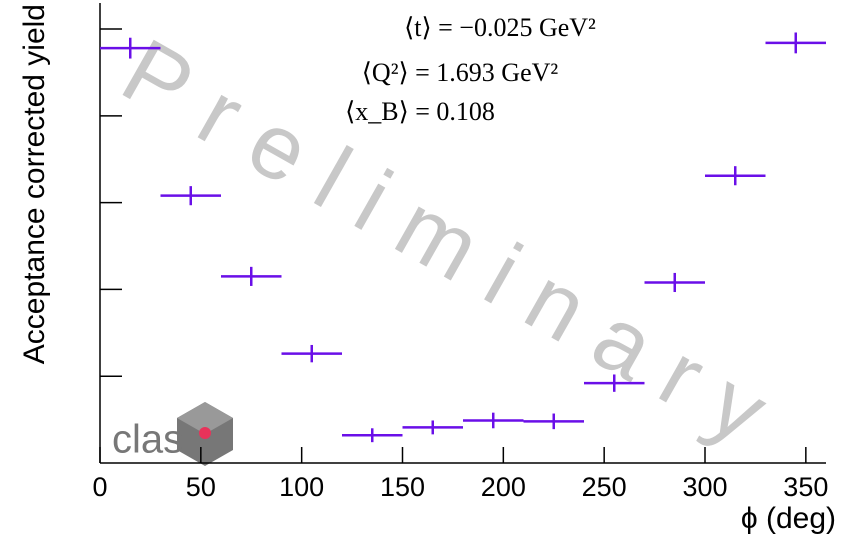 This screenshot has width=852, height=548. I want to click on x-tick-label: 100, so click(301, 487).